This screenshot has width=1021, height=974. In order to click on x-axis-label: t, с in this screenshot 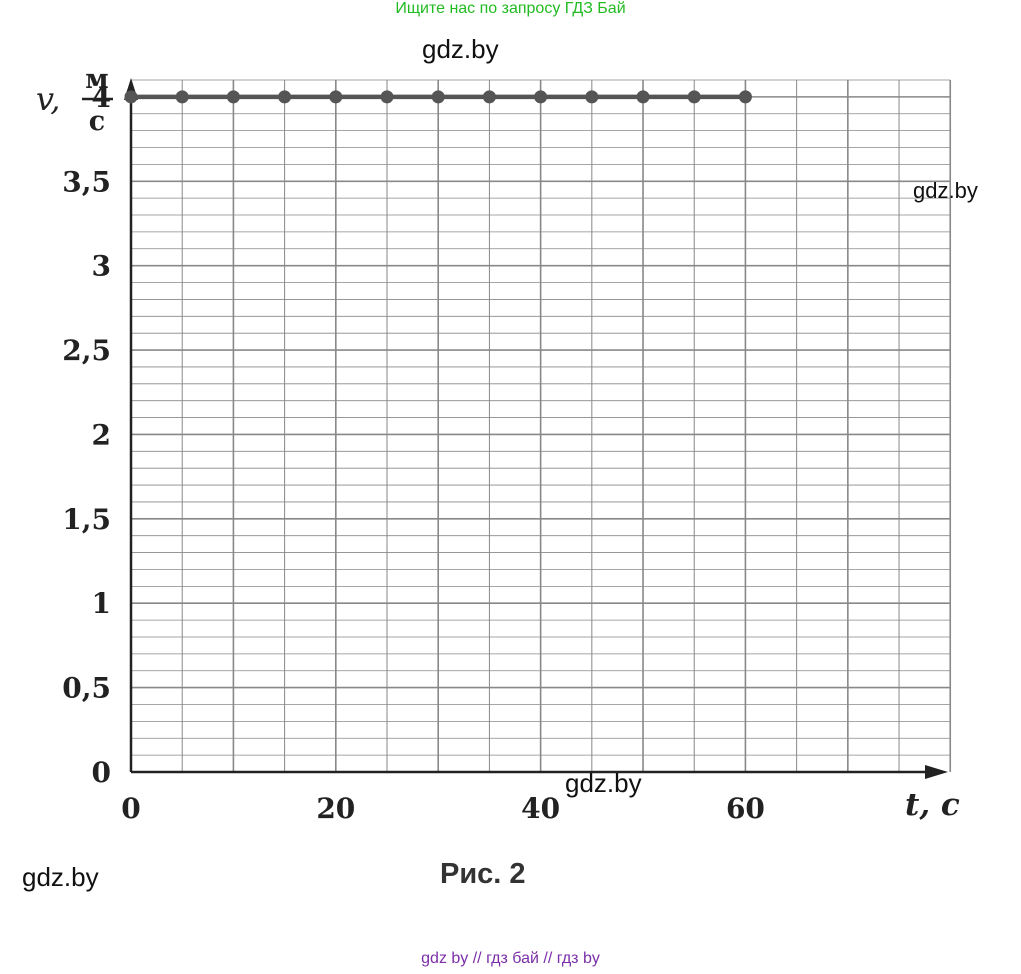, I will do `click(932, 805)`.